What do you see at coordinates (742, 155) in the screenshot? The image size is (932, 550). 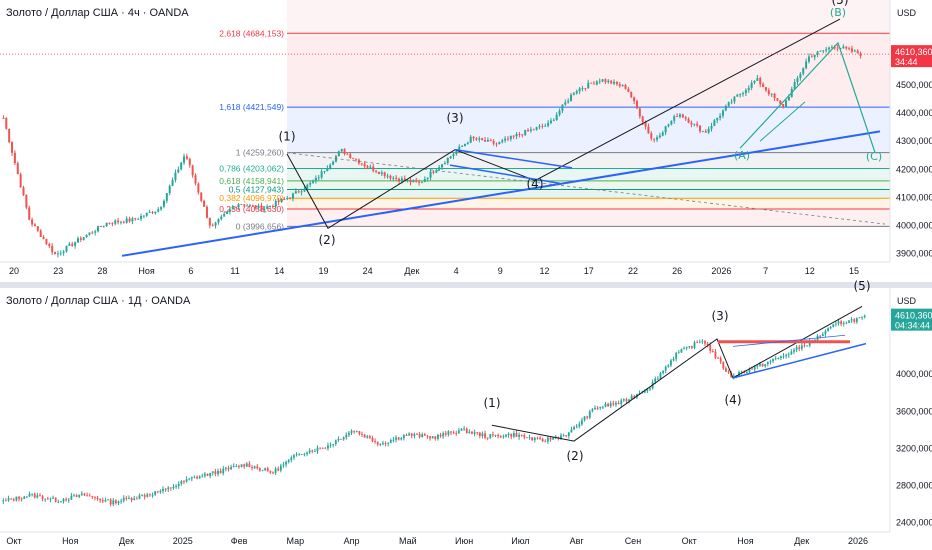 I see `correction-label: (A)` at bounding box center [742, 155].